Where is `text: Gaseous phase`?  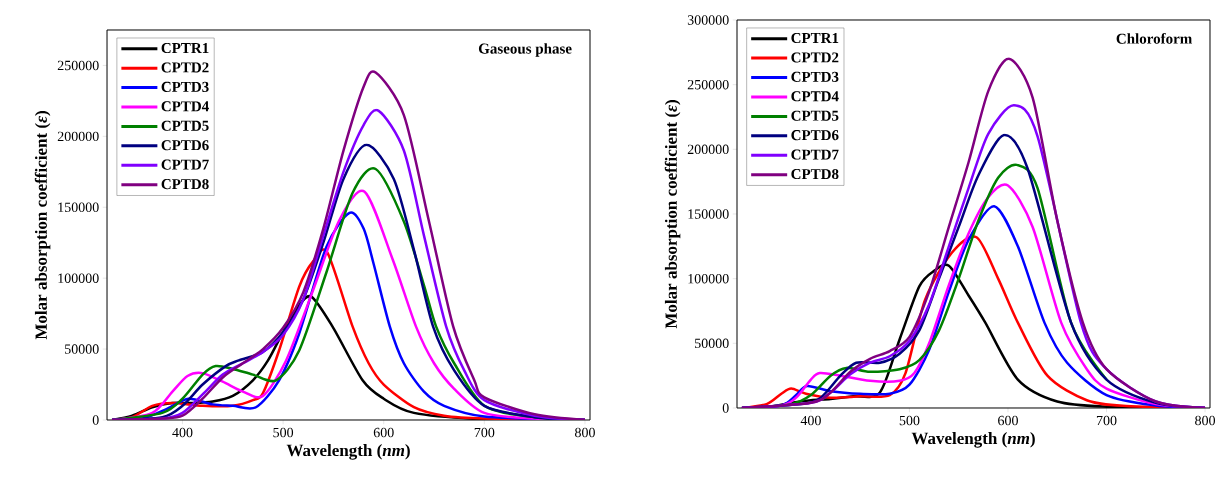 text: Gaseous phase is located at coordinates (525, 50).